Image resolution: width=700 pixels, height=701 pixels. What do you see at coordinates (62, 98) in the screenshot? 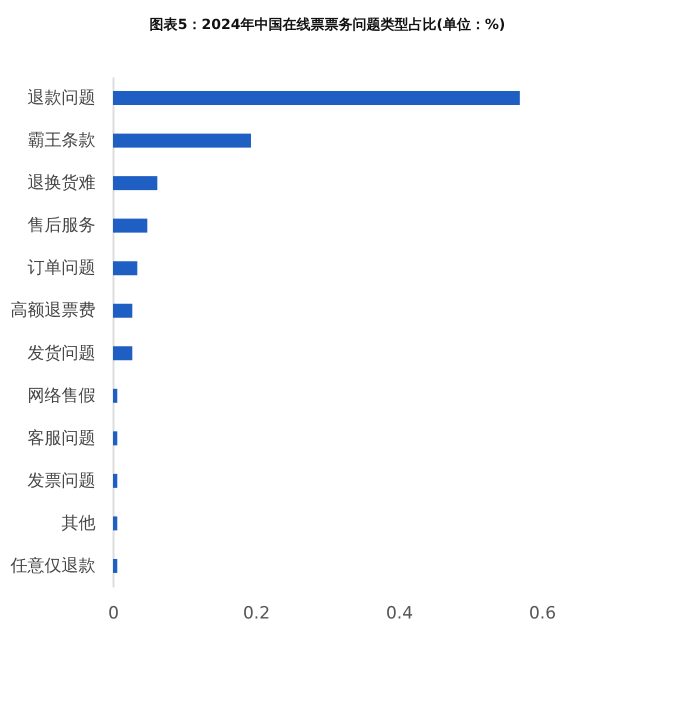
I see `y-tick-label: 退款问题` at bounding box center [62, 98].